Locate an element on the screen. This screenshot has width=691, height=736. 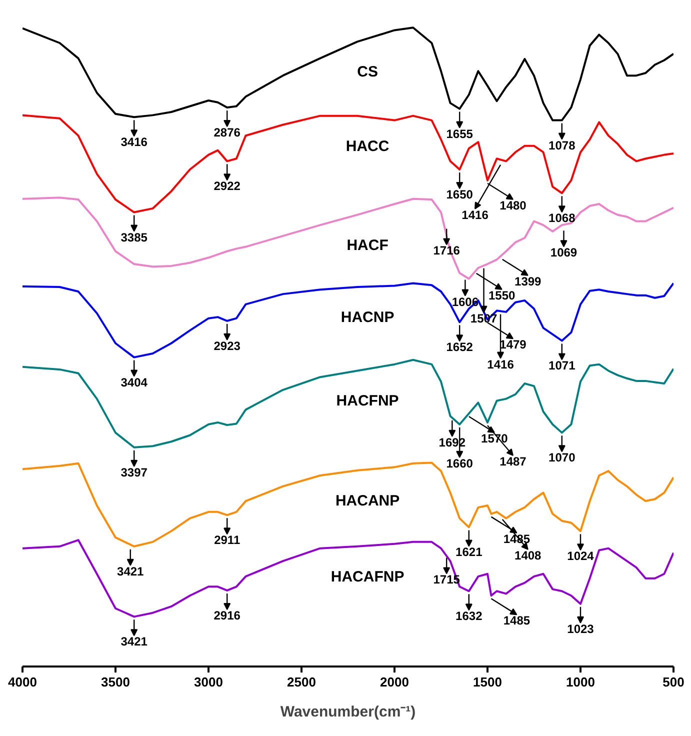
annotation: 1071 is located at coordinates (562, 365).